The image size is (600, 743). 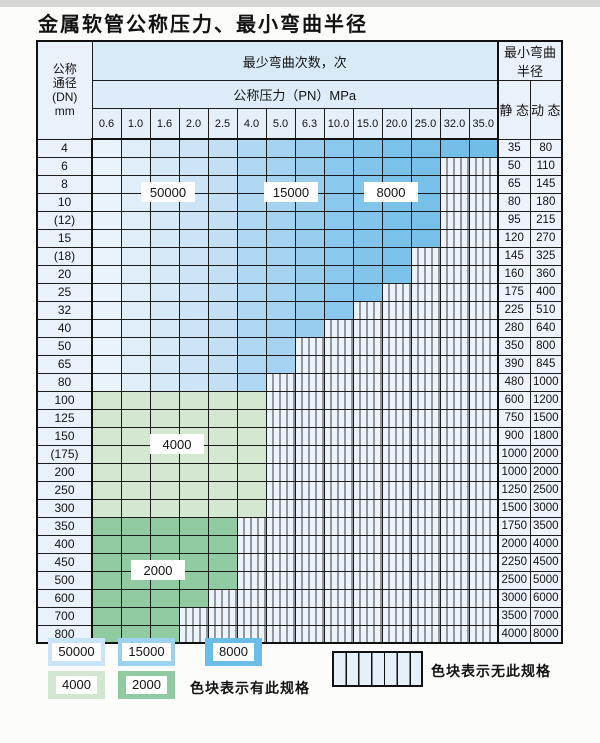 What do you see at coordinates (64, 220) in the screenshot?
I see `dn-cell: (12)` at bounding box center [64, 220].